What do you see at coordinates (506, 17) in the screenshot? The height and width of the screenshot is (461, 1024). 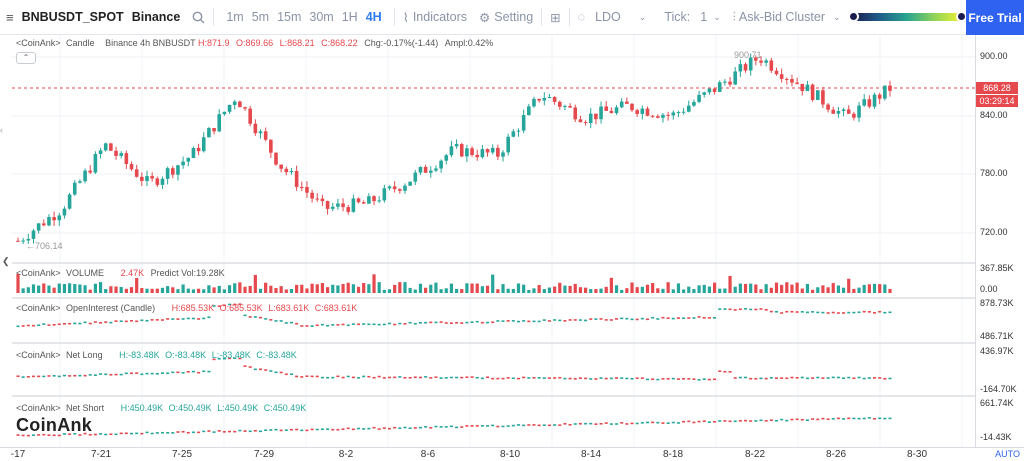 I see `setting-button: ⚙ Setting` at bounding box center [506, 17].